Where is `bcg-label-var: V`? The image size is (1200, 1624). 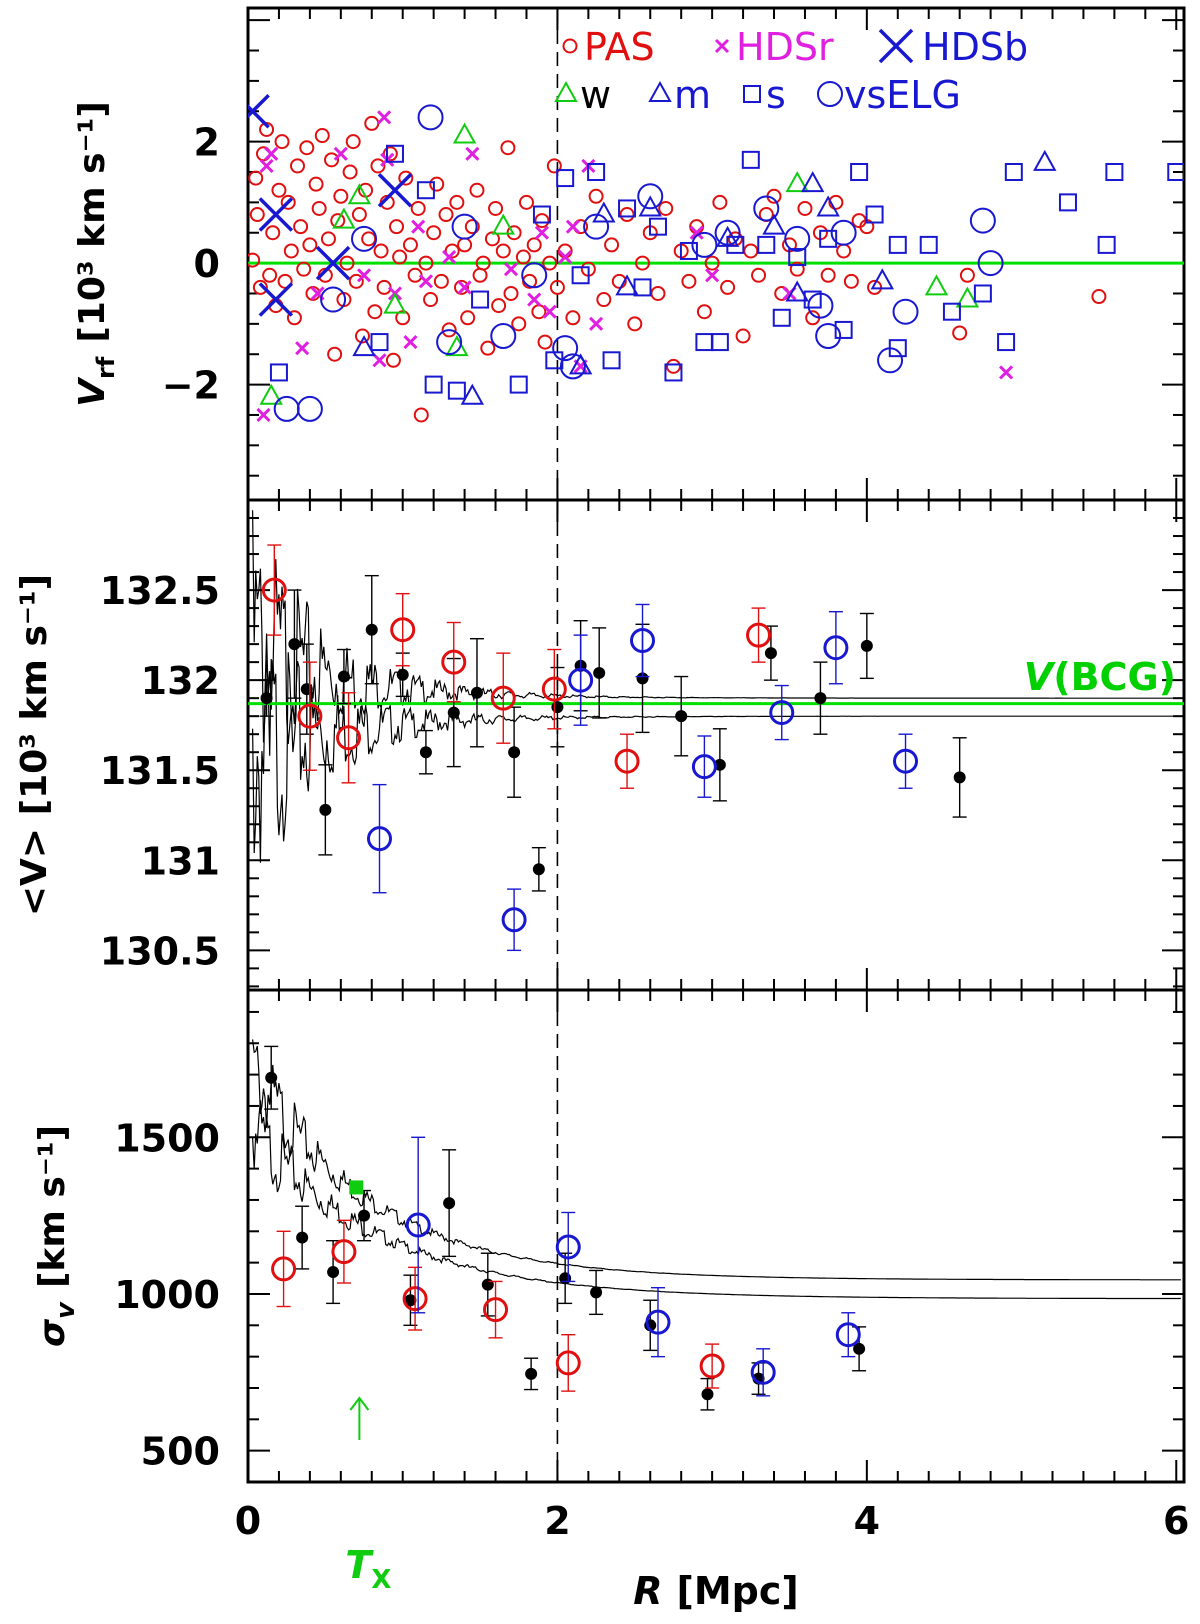
bcg-label-var: V is located at coordinates (1040, 677).